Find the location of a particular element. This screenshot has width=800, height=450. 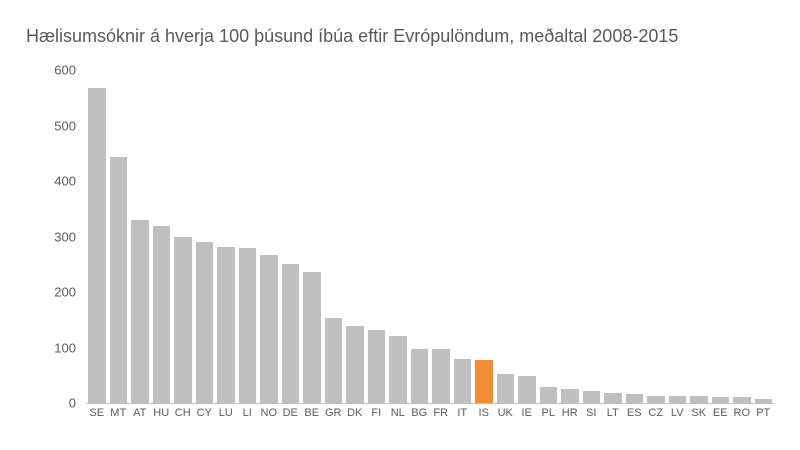

x-tick-label: GR is located at coordinates (333, 413).